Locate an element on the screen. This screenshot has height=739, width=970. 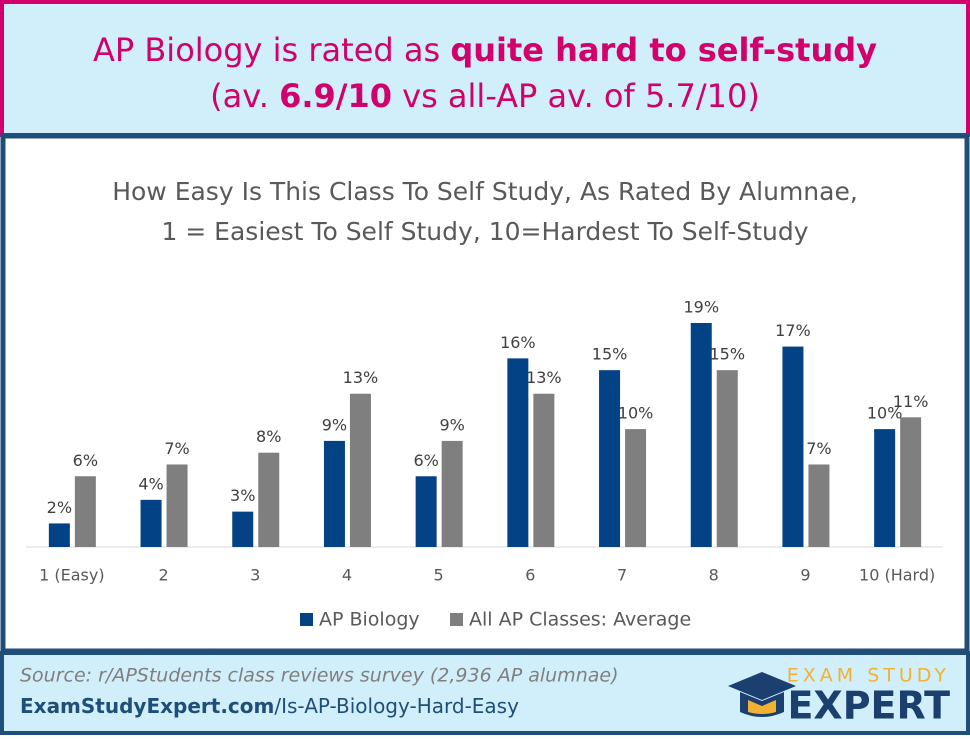
value-label: 11% is located at coordinates (911, 401).